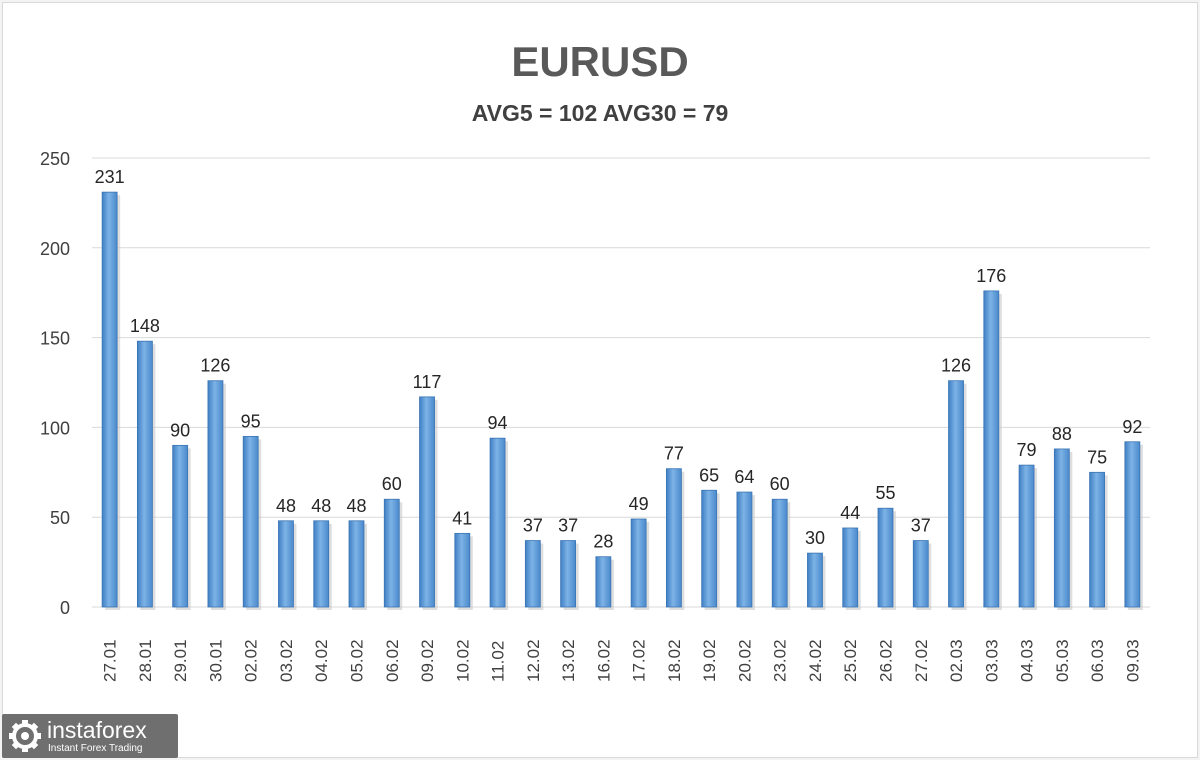 This screenshot has height=760, width=1200. What do you see at coordinates (780, 660) in the screenshot?
I see `x-tick-label: 23.02` at bounding box center [780, 660].